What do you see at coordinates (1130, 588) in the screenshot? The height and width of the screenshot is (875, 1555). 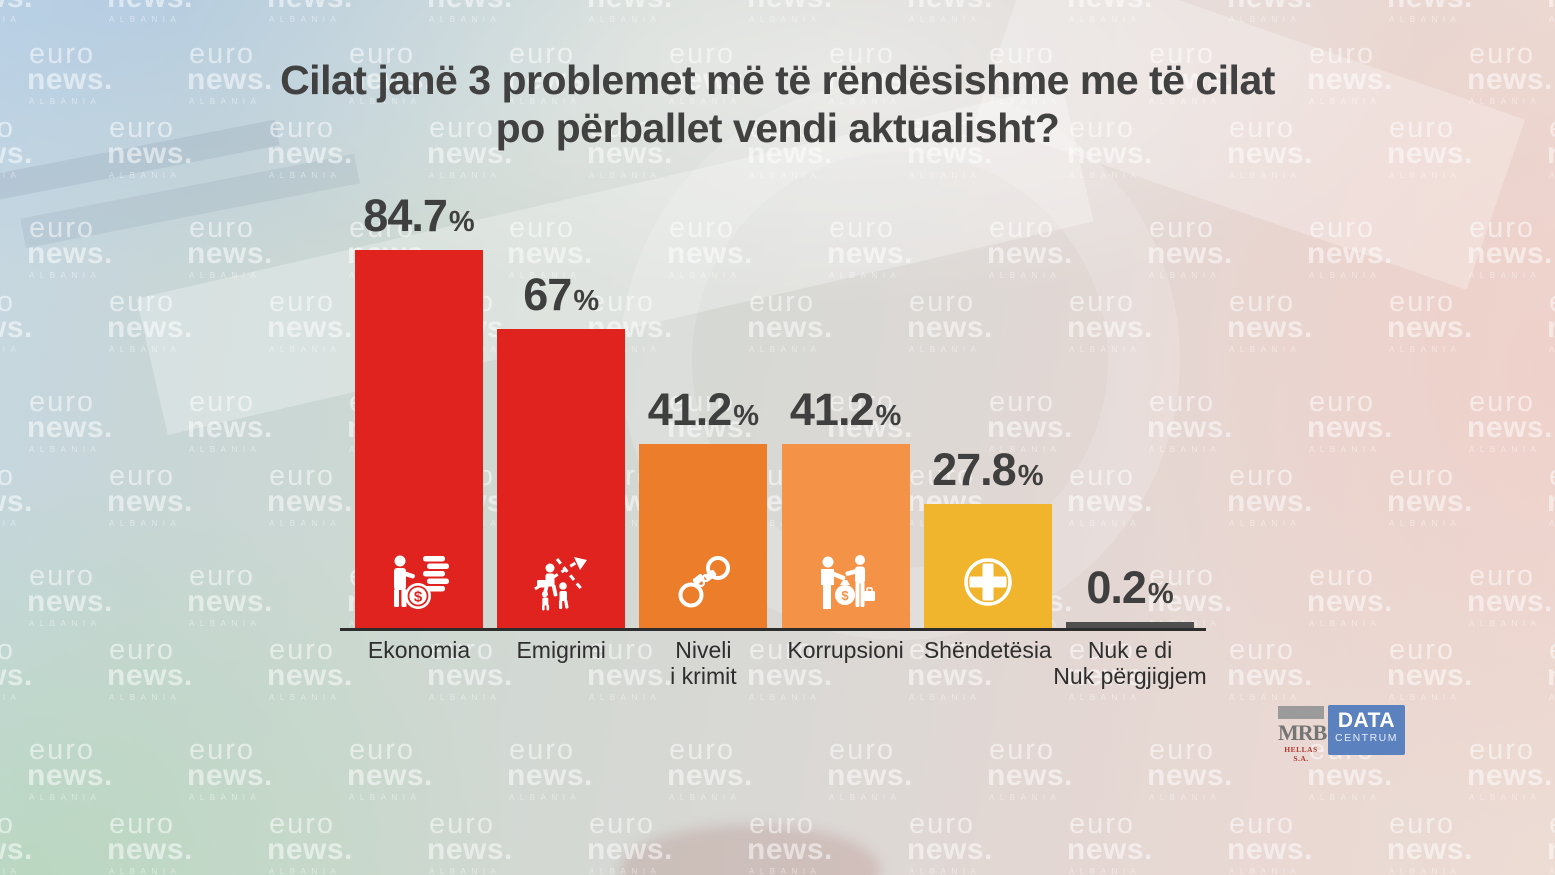 I see `bar-value-label-nuk-e-di: 0.2%` at bounding box center [1130, 588].